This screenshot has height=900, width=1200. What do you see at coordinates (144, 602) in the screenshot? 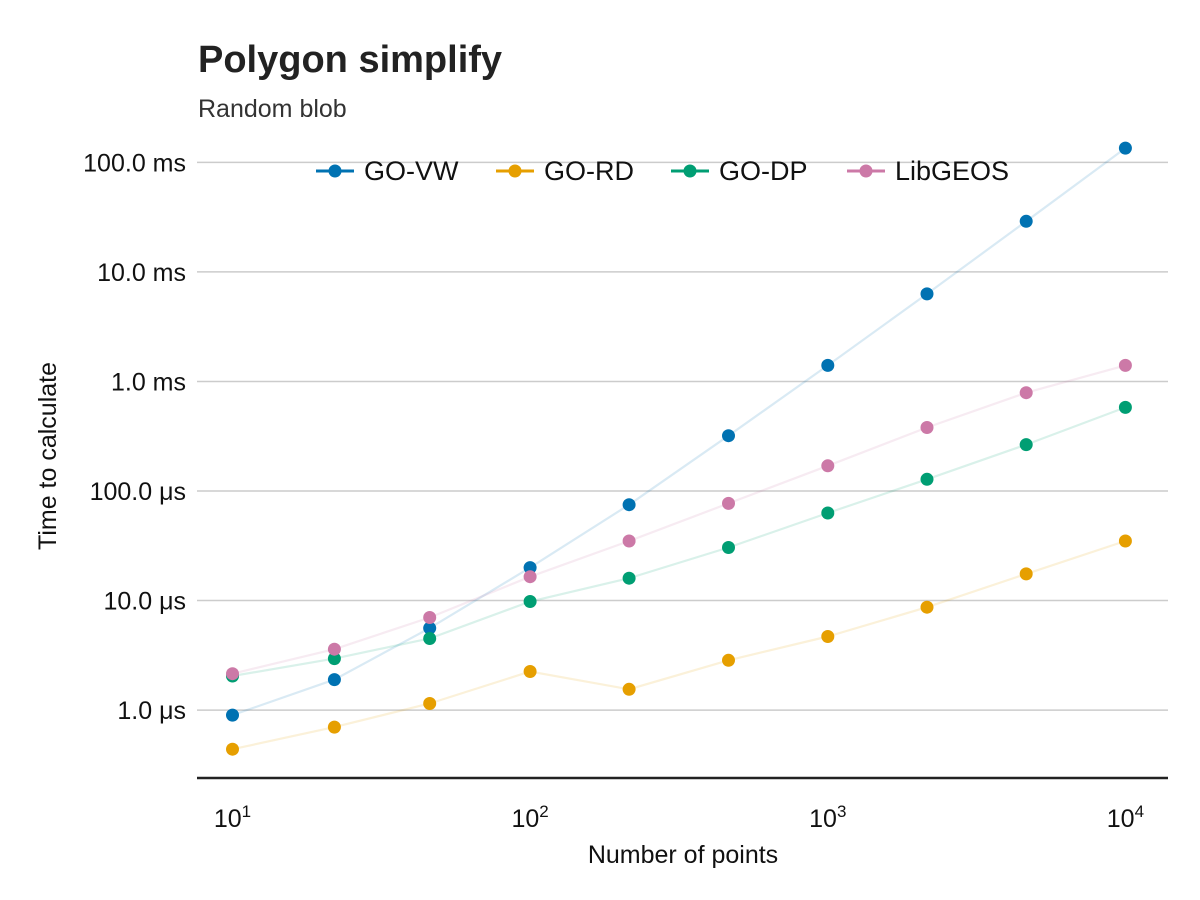
I see `y-tick-label: 10.0 μs` at bounding box center [144, 602].